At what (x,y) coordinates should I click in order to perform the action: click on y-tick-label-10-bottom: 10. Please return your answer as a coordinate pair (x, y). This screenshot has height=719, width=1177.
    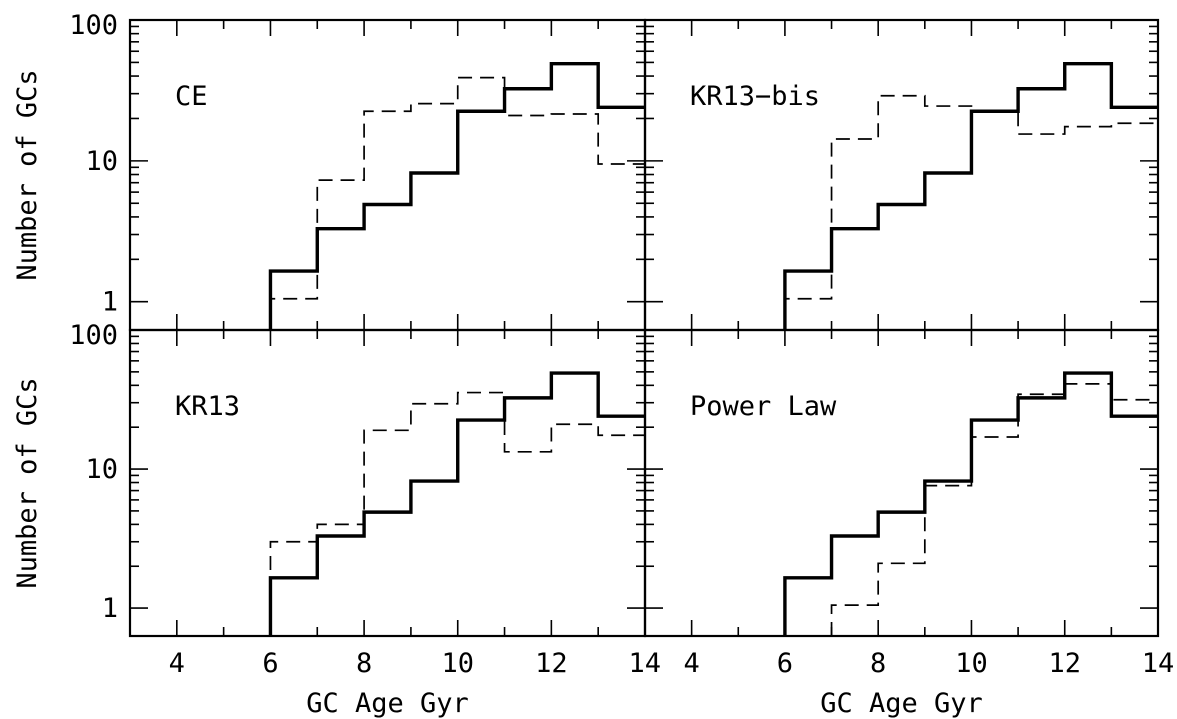
    Looking at the image, I should click on (101, 469).